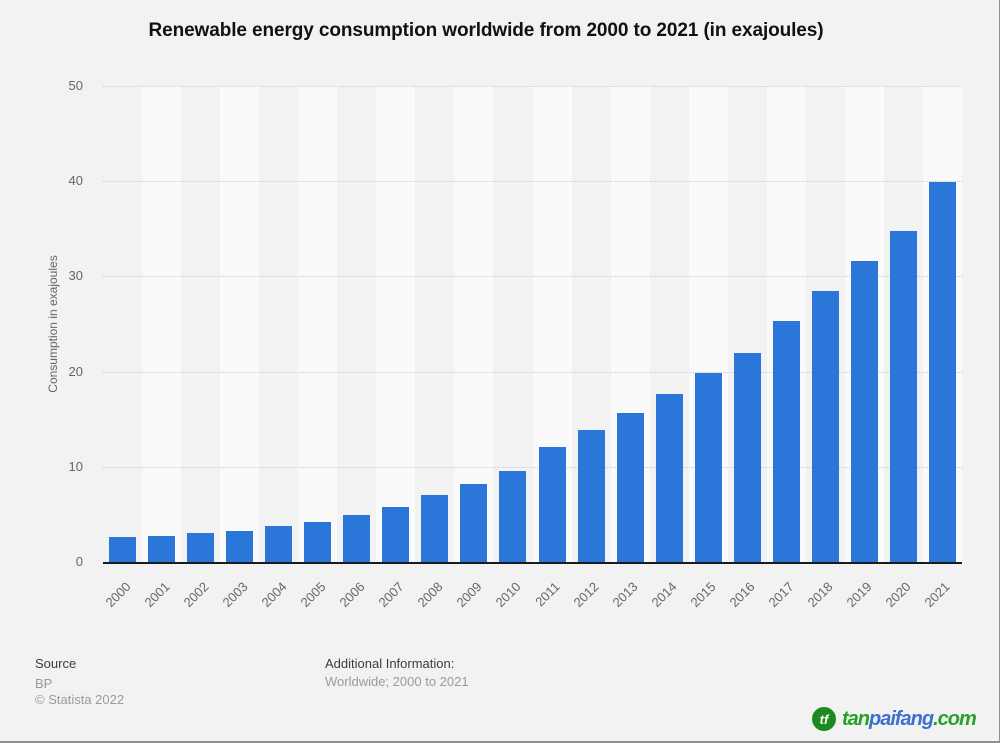 Image resolution: width=1000 pixels, height=743 pixels. I want to click on y-tick-label: 20, so click(75, 371).